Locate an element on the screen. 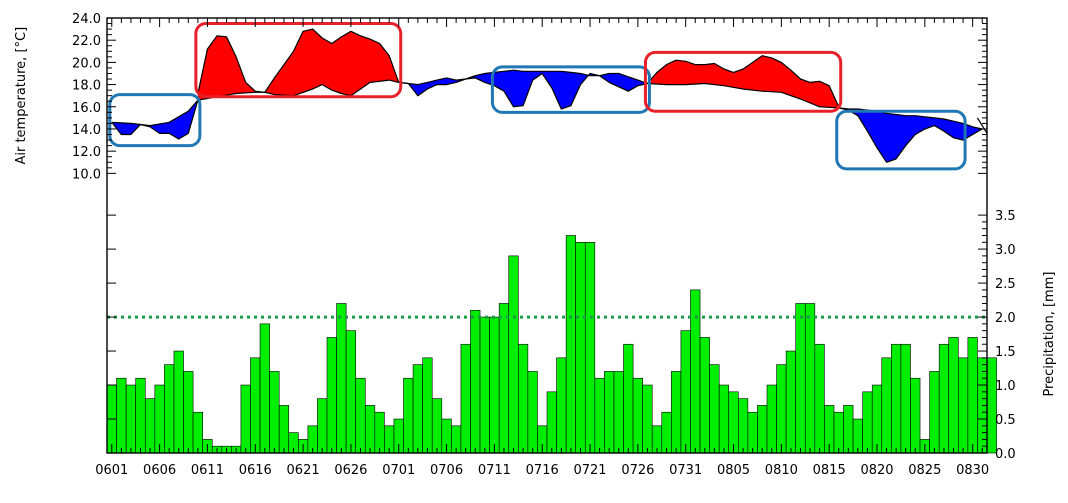 Image resolution: width=1068 pixels, height=503 pixels. x-tick-label: 0601 is located at coordinates (111, 470).